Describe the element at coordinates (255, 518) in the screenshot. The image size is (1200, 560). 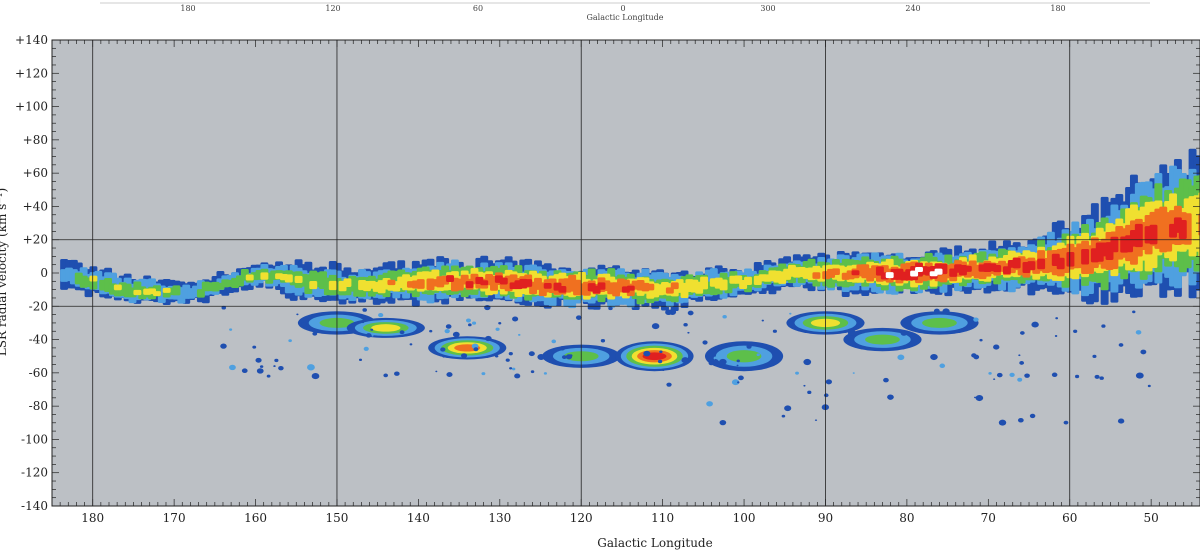
I see `x-tick-label: 160` at that location.